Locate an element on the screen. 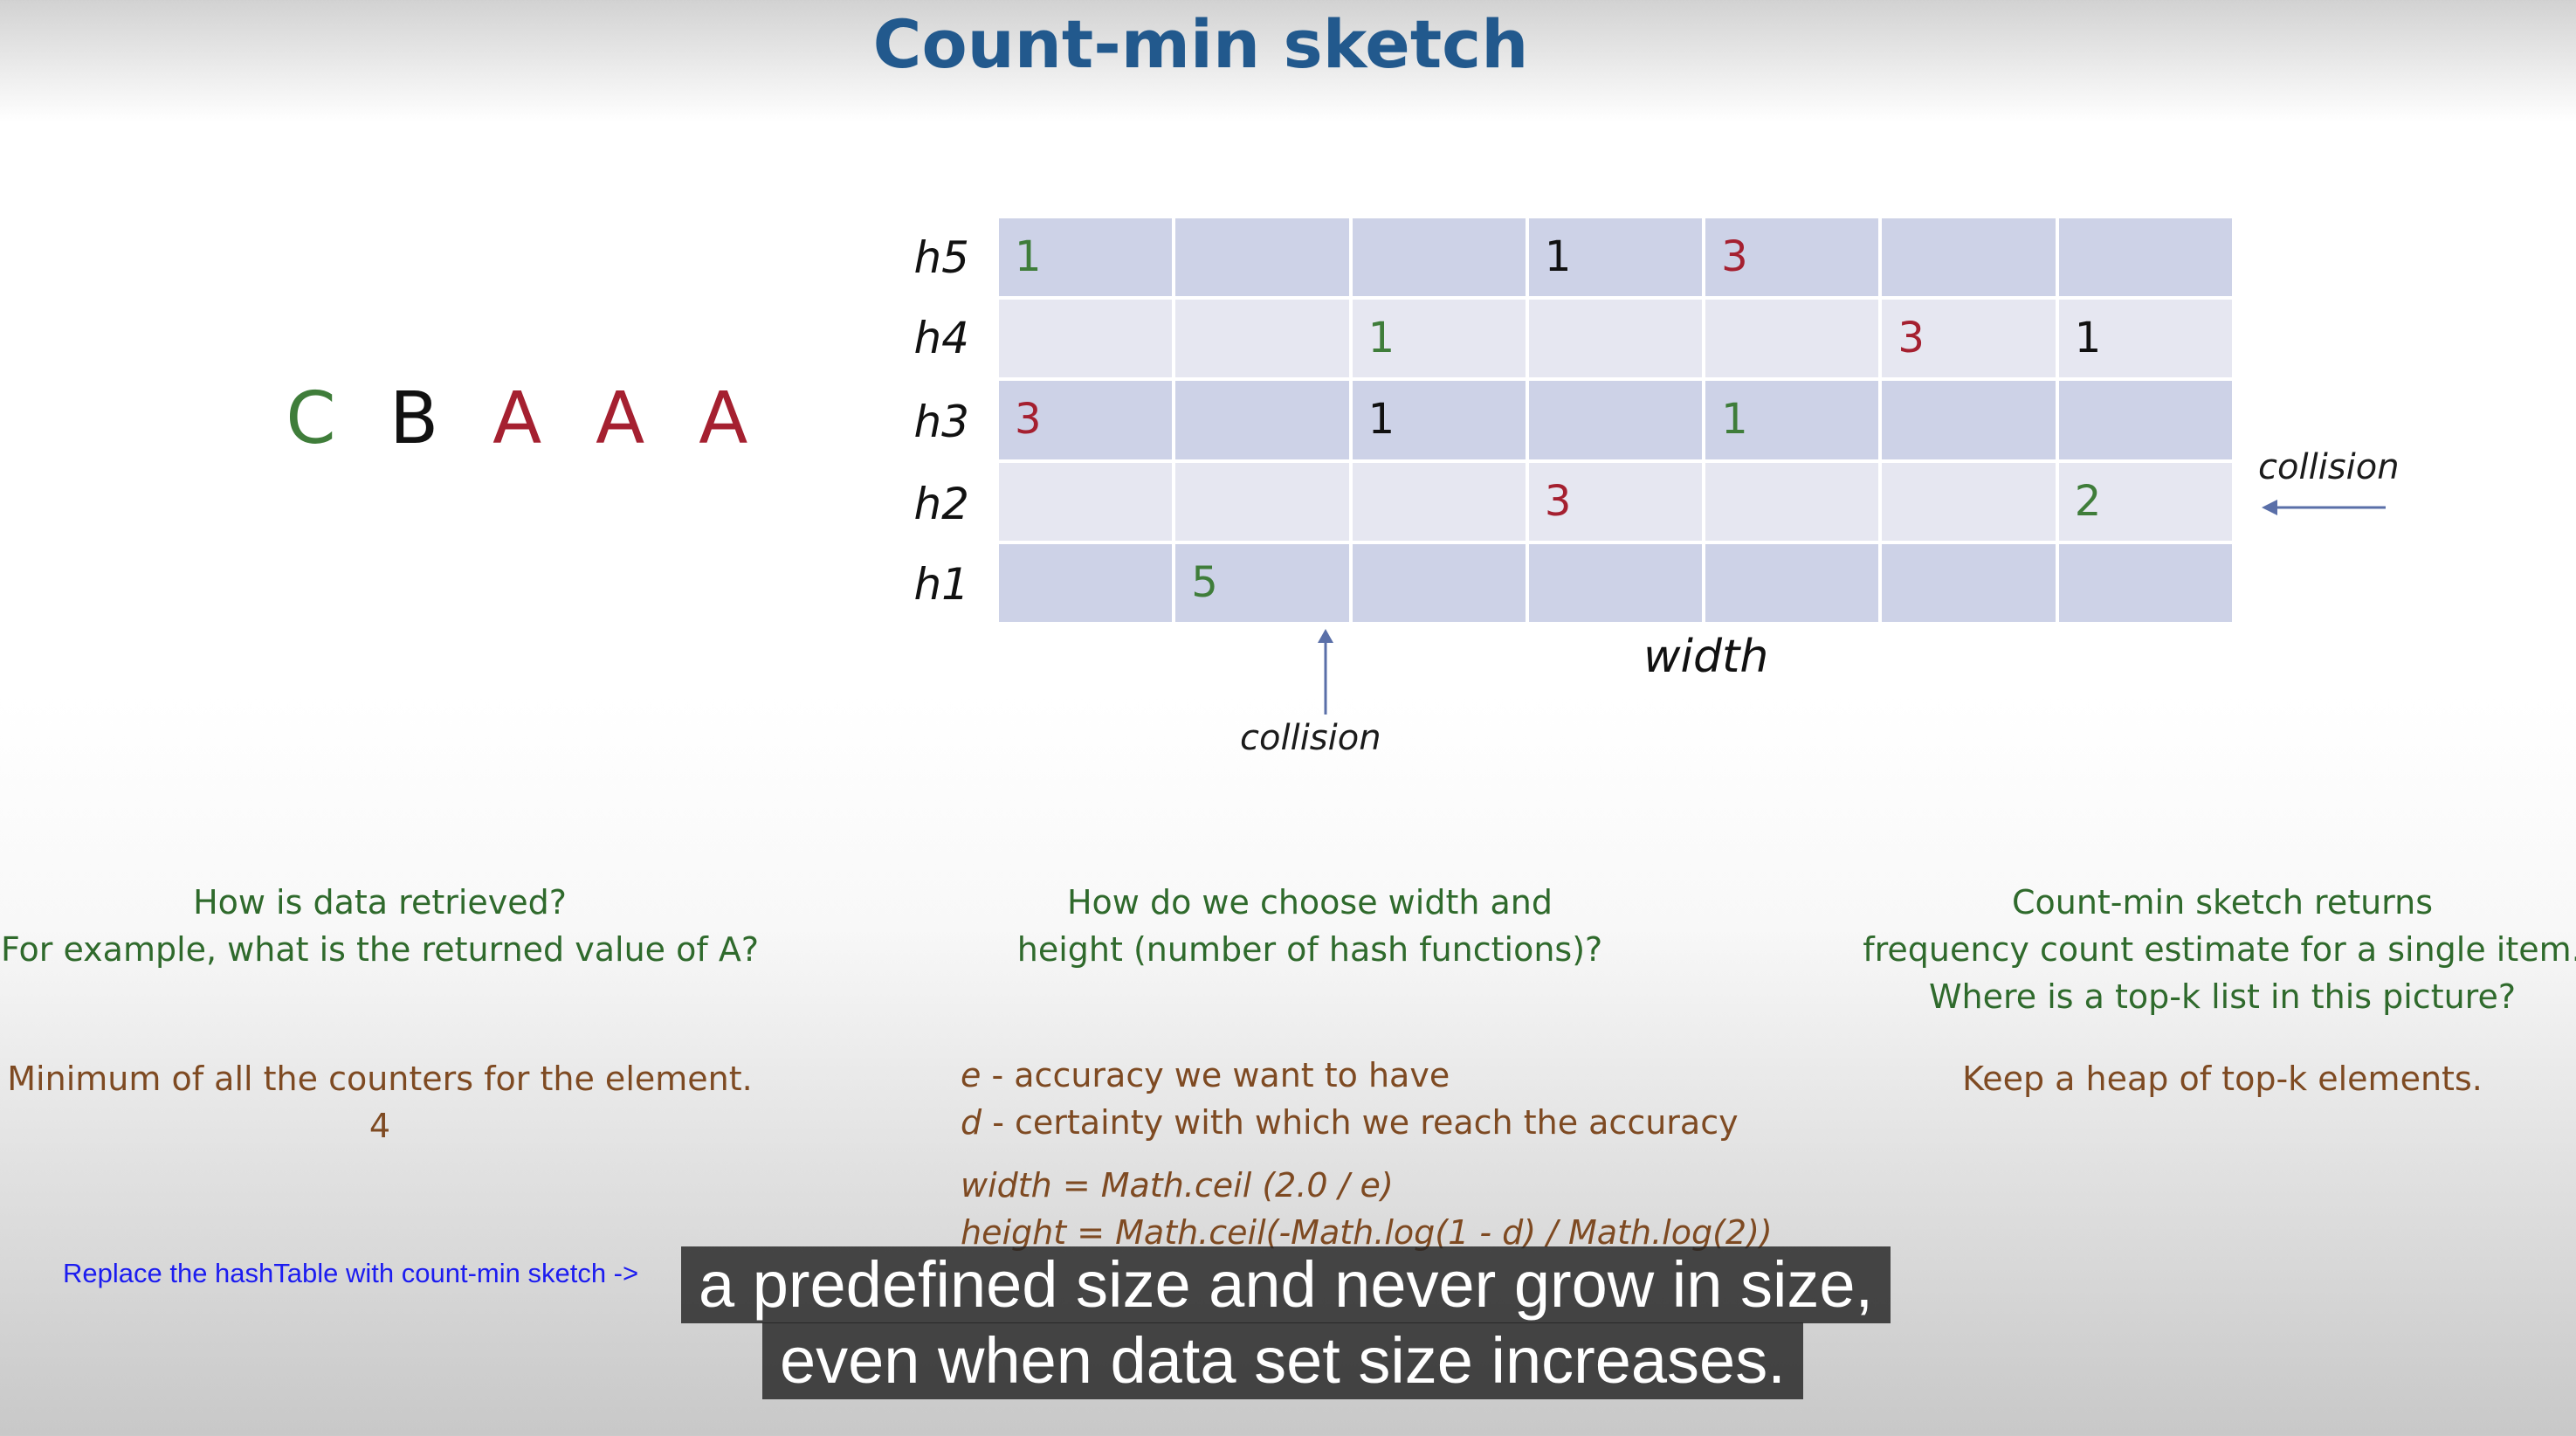 The width and height of the screenshot is (2576, 1436). dimensions-question-line-2: height (number of hash functions)? is located at coordinates (1309, 950).